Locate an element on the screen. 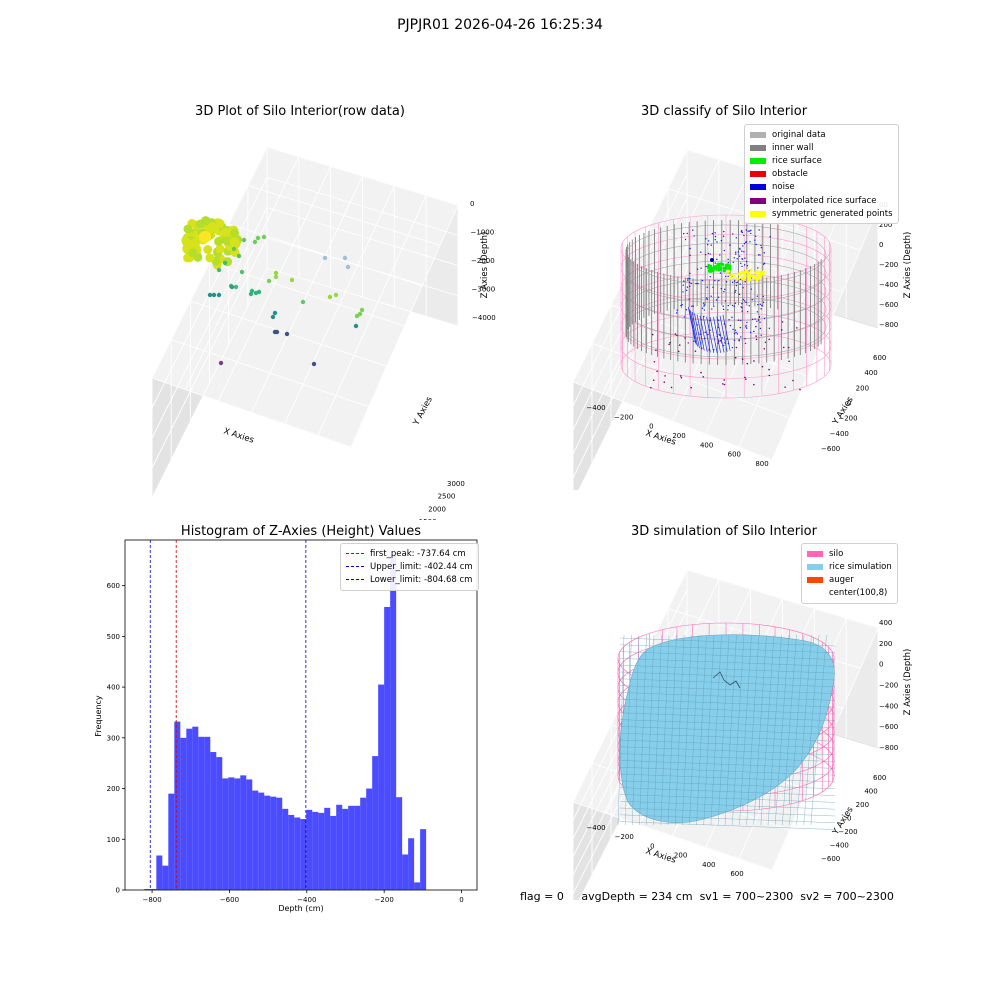 This screenshot has width=1000, height=1000. legend-line-swatch is located at coordinates (355, 554).